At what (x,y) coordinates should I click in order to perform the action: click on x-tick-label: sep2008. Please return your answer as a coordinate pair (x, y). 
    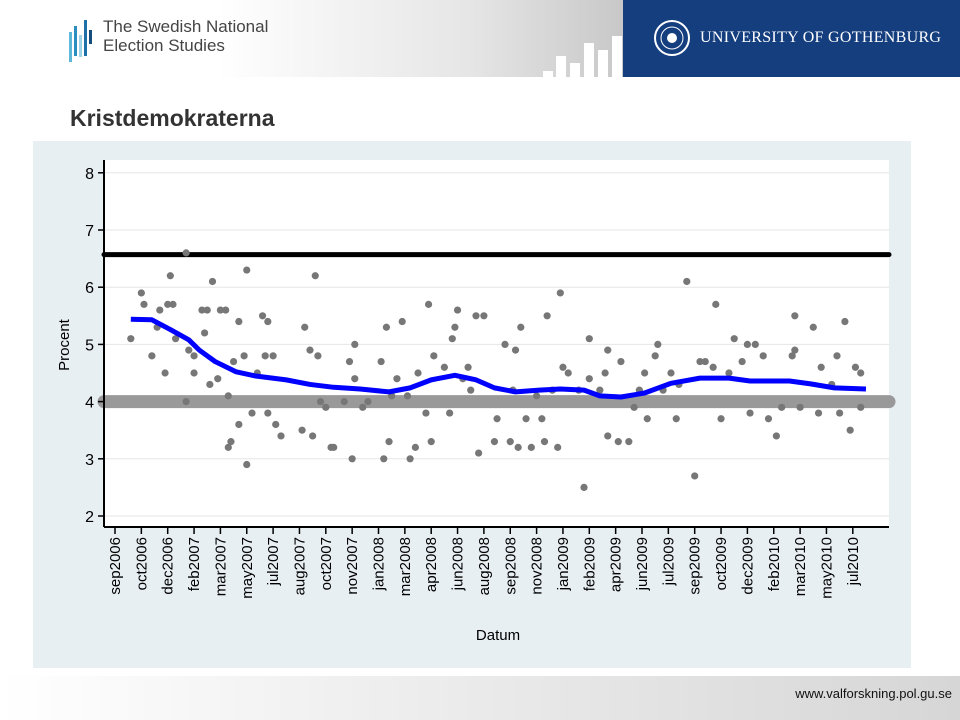
    Looking at the image, I should click on (510, 566).